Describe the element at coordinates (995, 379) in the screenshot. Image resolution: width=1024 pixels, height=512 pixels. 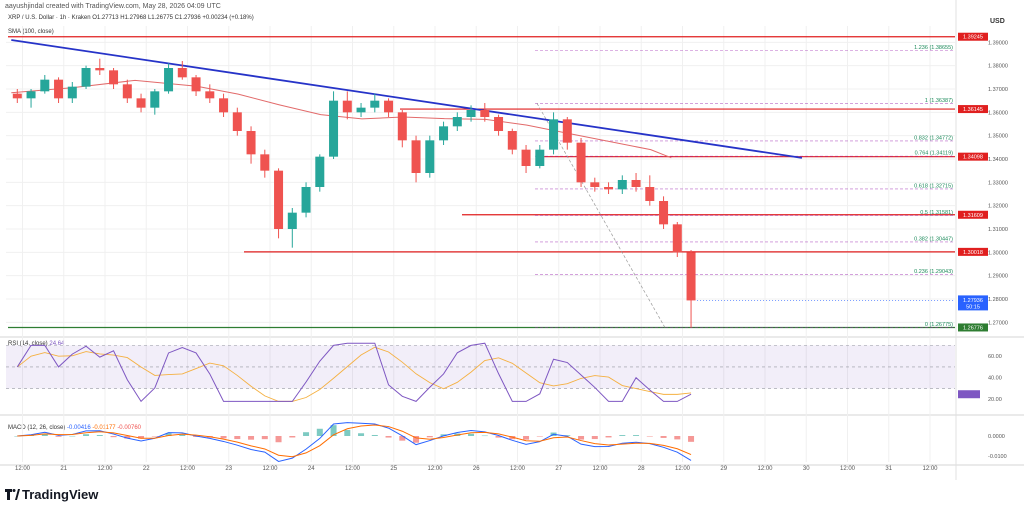
I see `rsi-tick-label: 40.00` at that location.